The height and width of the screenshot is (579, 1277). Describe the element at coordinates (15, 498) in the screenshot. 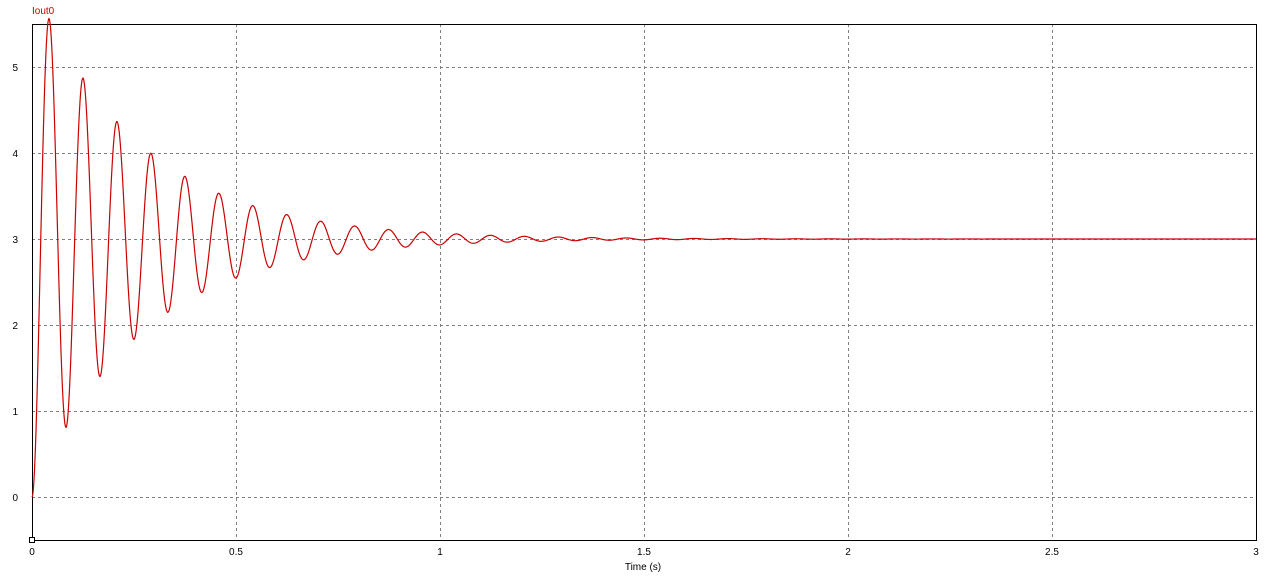

I see `y-tick-label: 0` at that location.